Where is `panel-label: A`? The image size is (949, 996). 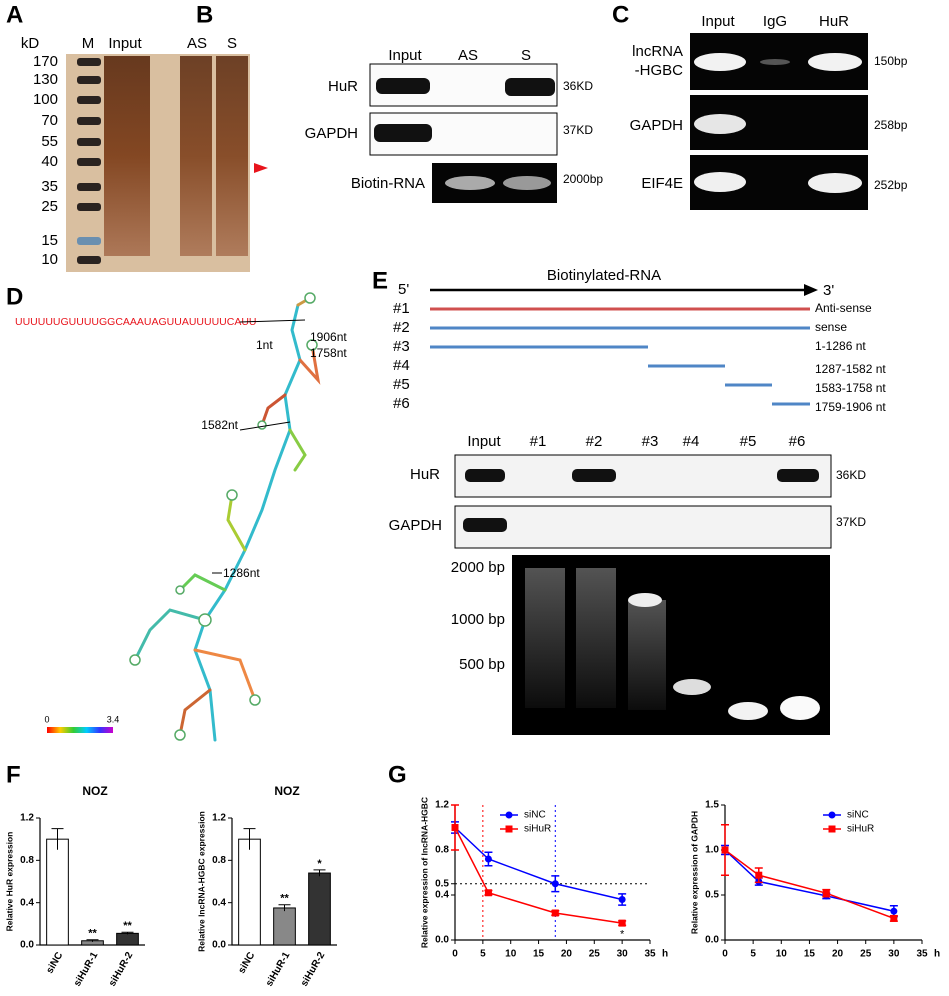
panel-label: A is located at coordinates (14, 14).